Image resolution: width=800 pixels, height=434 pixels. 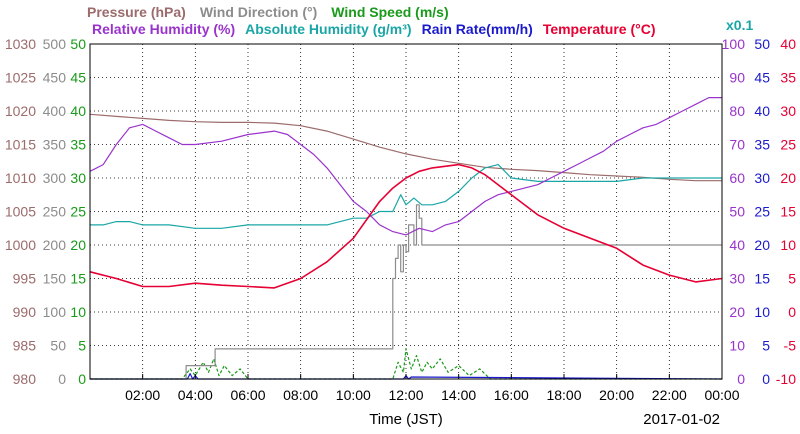 What do you see at coordinates (247, 395) in the screenshot?
I see `x-tick-label: 06:00` at bounding box center [247, 395].